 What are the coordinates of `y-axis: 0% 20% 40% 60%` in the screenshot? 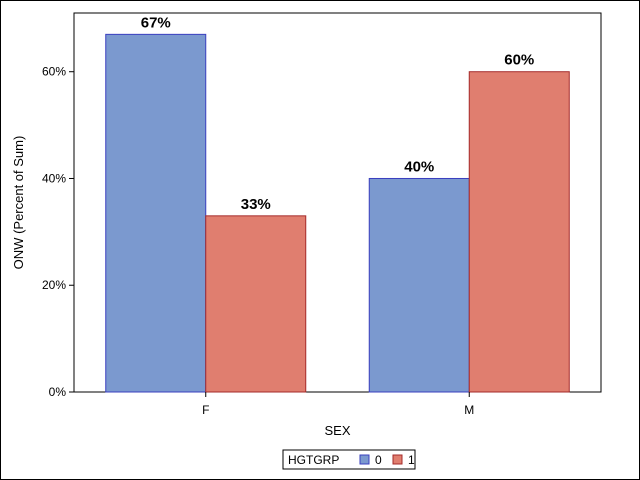 It's located at (58, 232).